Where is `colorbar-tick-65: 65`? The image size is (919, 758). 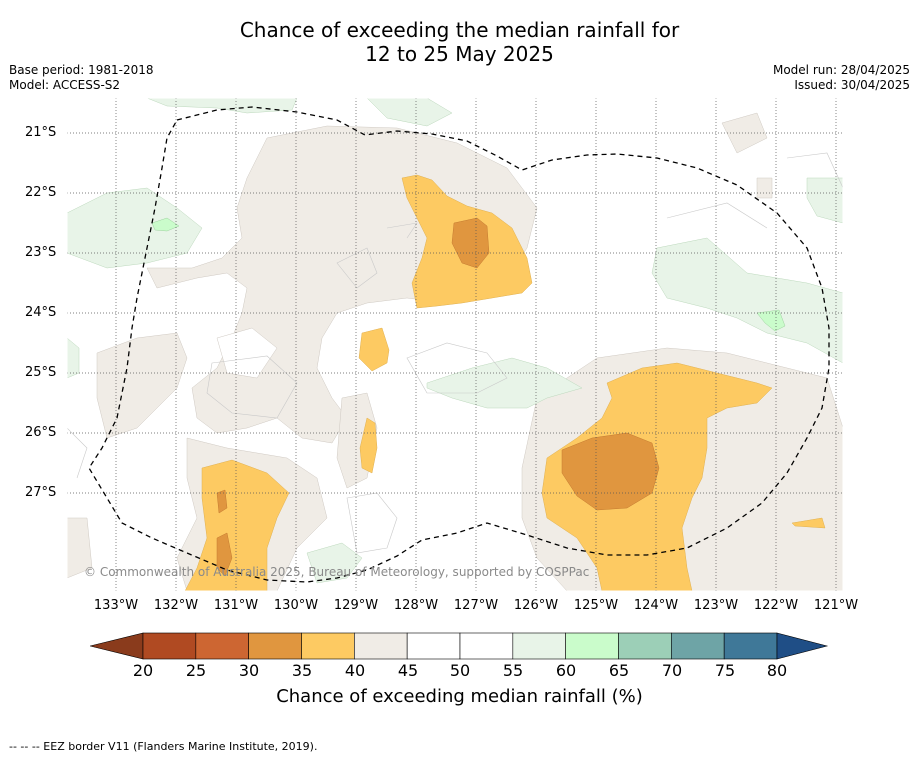
colorbar-tick-65: 65 is located at coordinates (619, 670).